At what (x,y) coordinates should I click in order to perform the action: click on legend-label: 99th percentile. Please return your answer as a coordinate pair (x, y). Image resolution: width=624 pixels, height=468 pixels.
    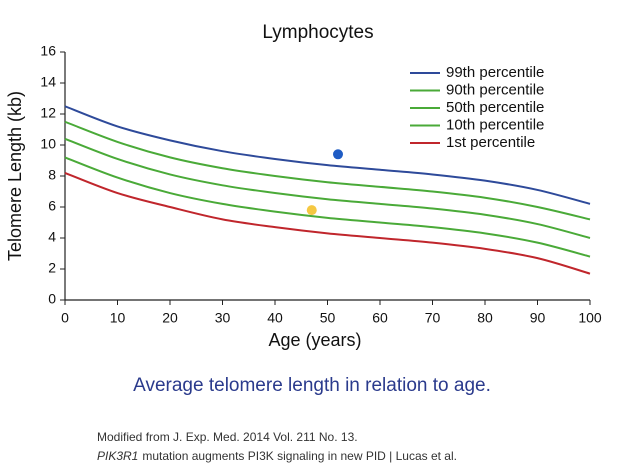
    Looking at the image, I should click on (495, 72).